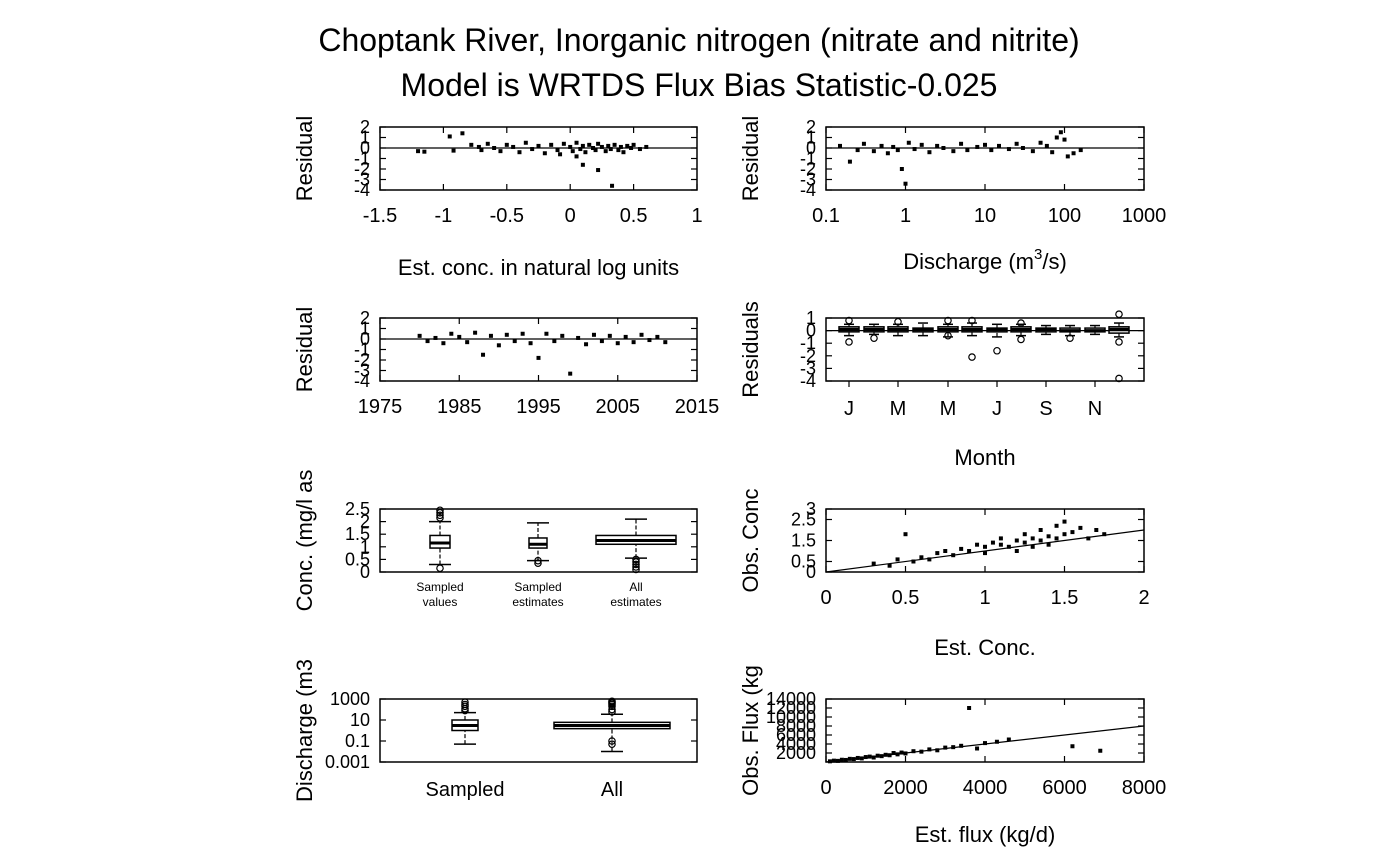  Describe the element at coordinates (905, 788) in the screenshot. I see `x-tick-label: 2000` at that location.